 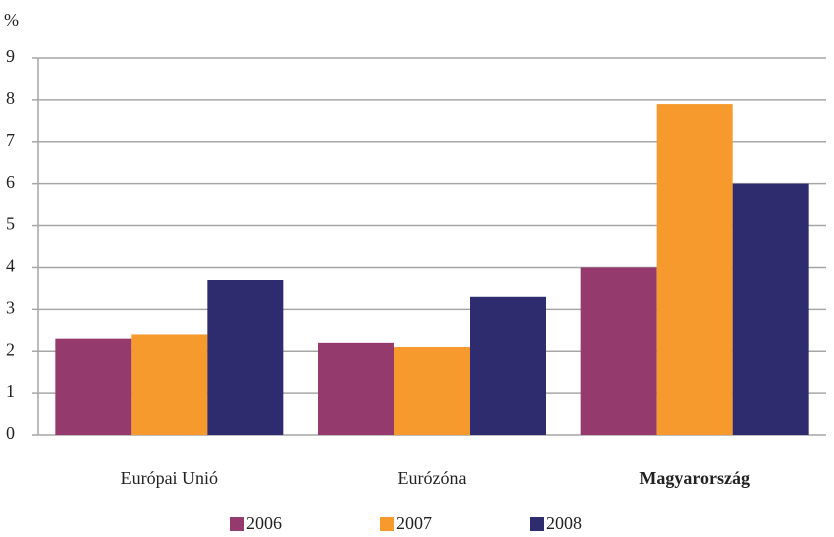 I want to click on y-tick-label: 0, so click(x=10, y=433).